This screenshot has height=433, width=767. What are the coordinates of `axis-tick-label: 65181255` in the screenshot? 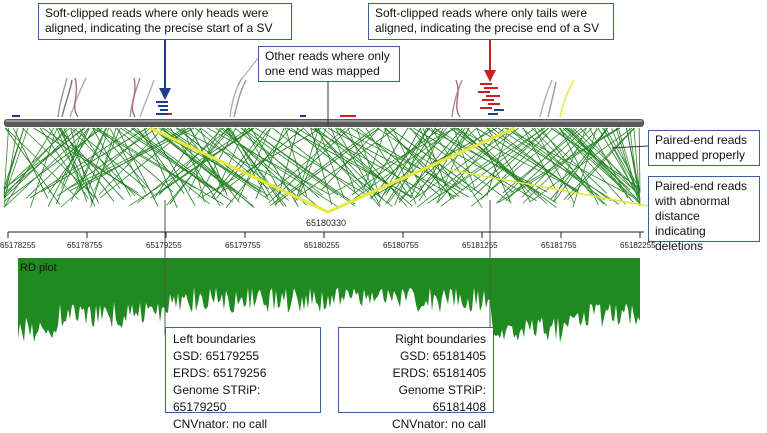 It's located at (480, 245).